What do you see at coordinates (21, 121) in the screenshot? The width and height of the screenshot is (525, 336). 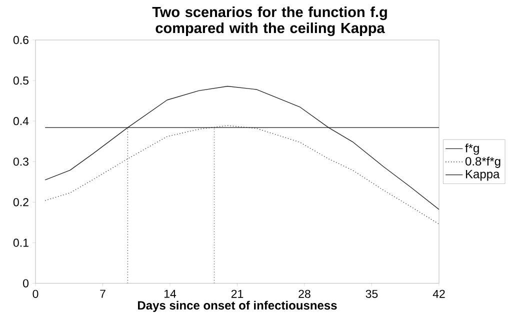 I see `y-tick-label: 0.4` at bounding box center [21, 121].